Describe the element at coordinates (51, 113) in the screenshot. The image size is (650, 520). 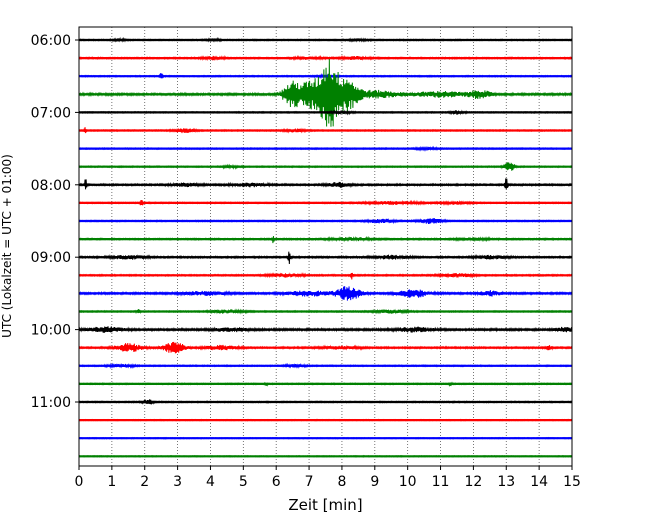
I see `y-tick-label: 07:00` at that location.